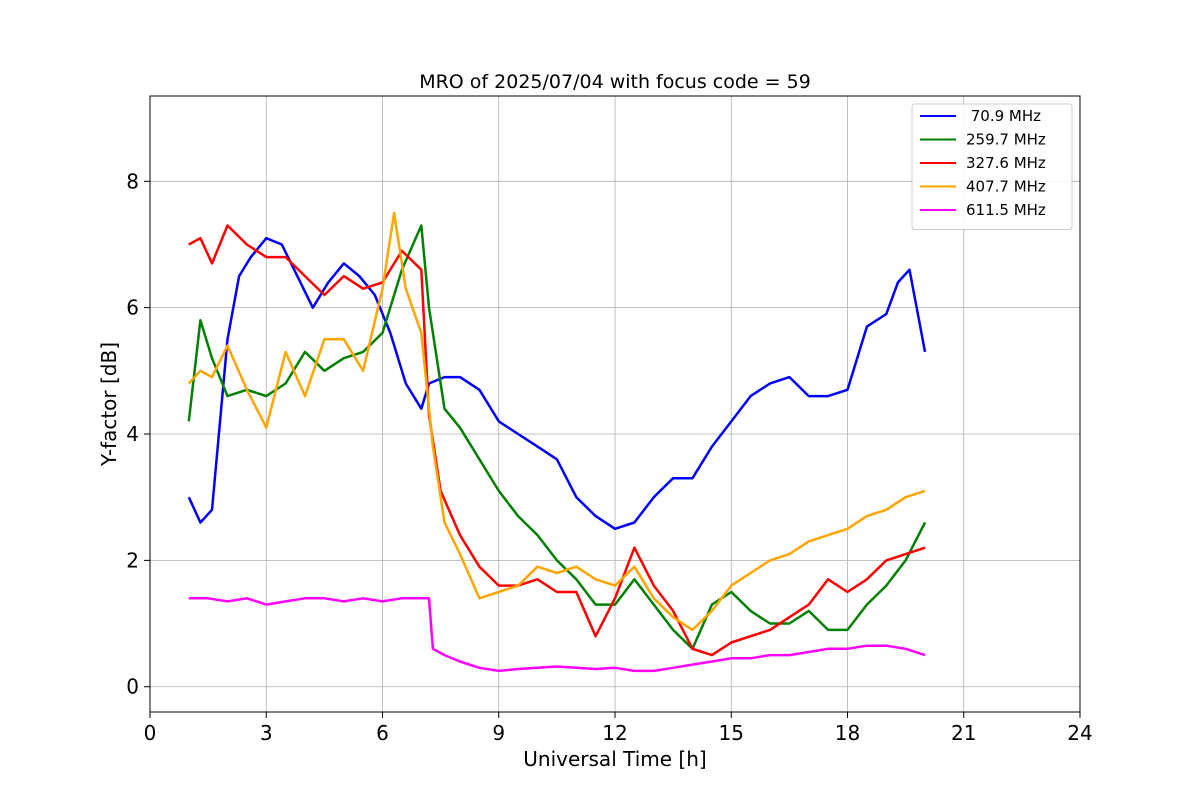  I want to click on x-axis-label: Universal Time [h], so click(614, 759).